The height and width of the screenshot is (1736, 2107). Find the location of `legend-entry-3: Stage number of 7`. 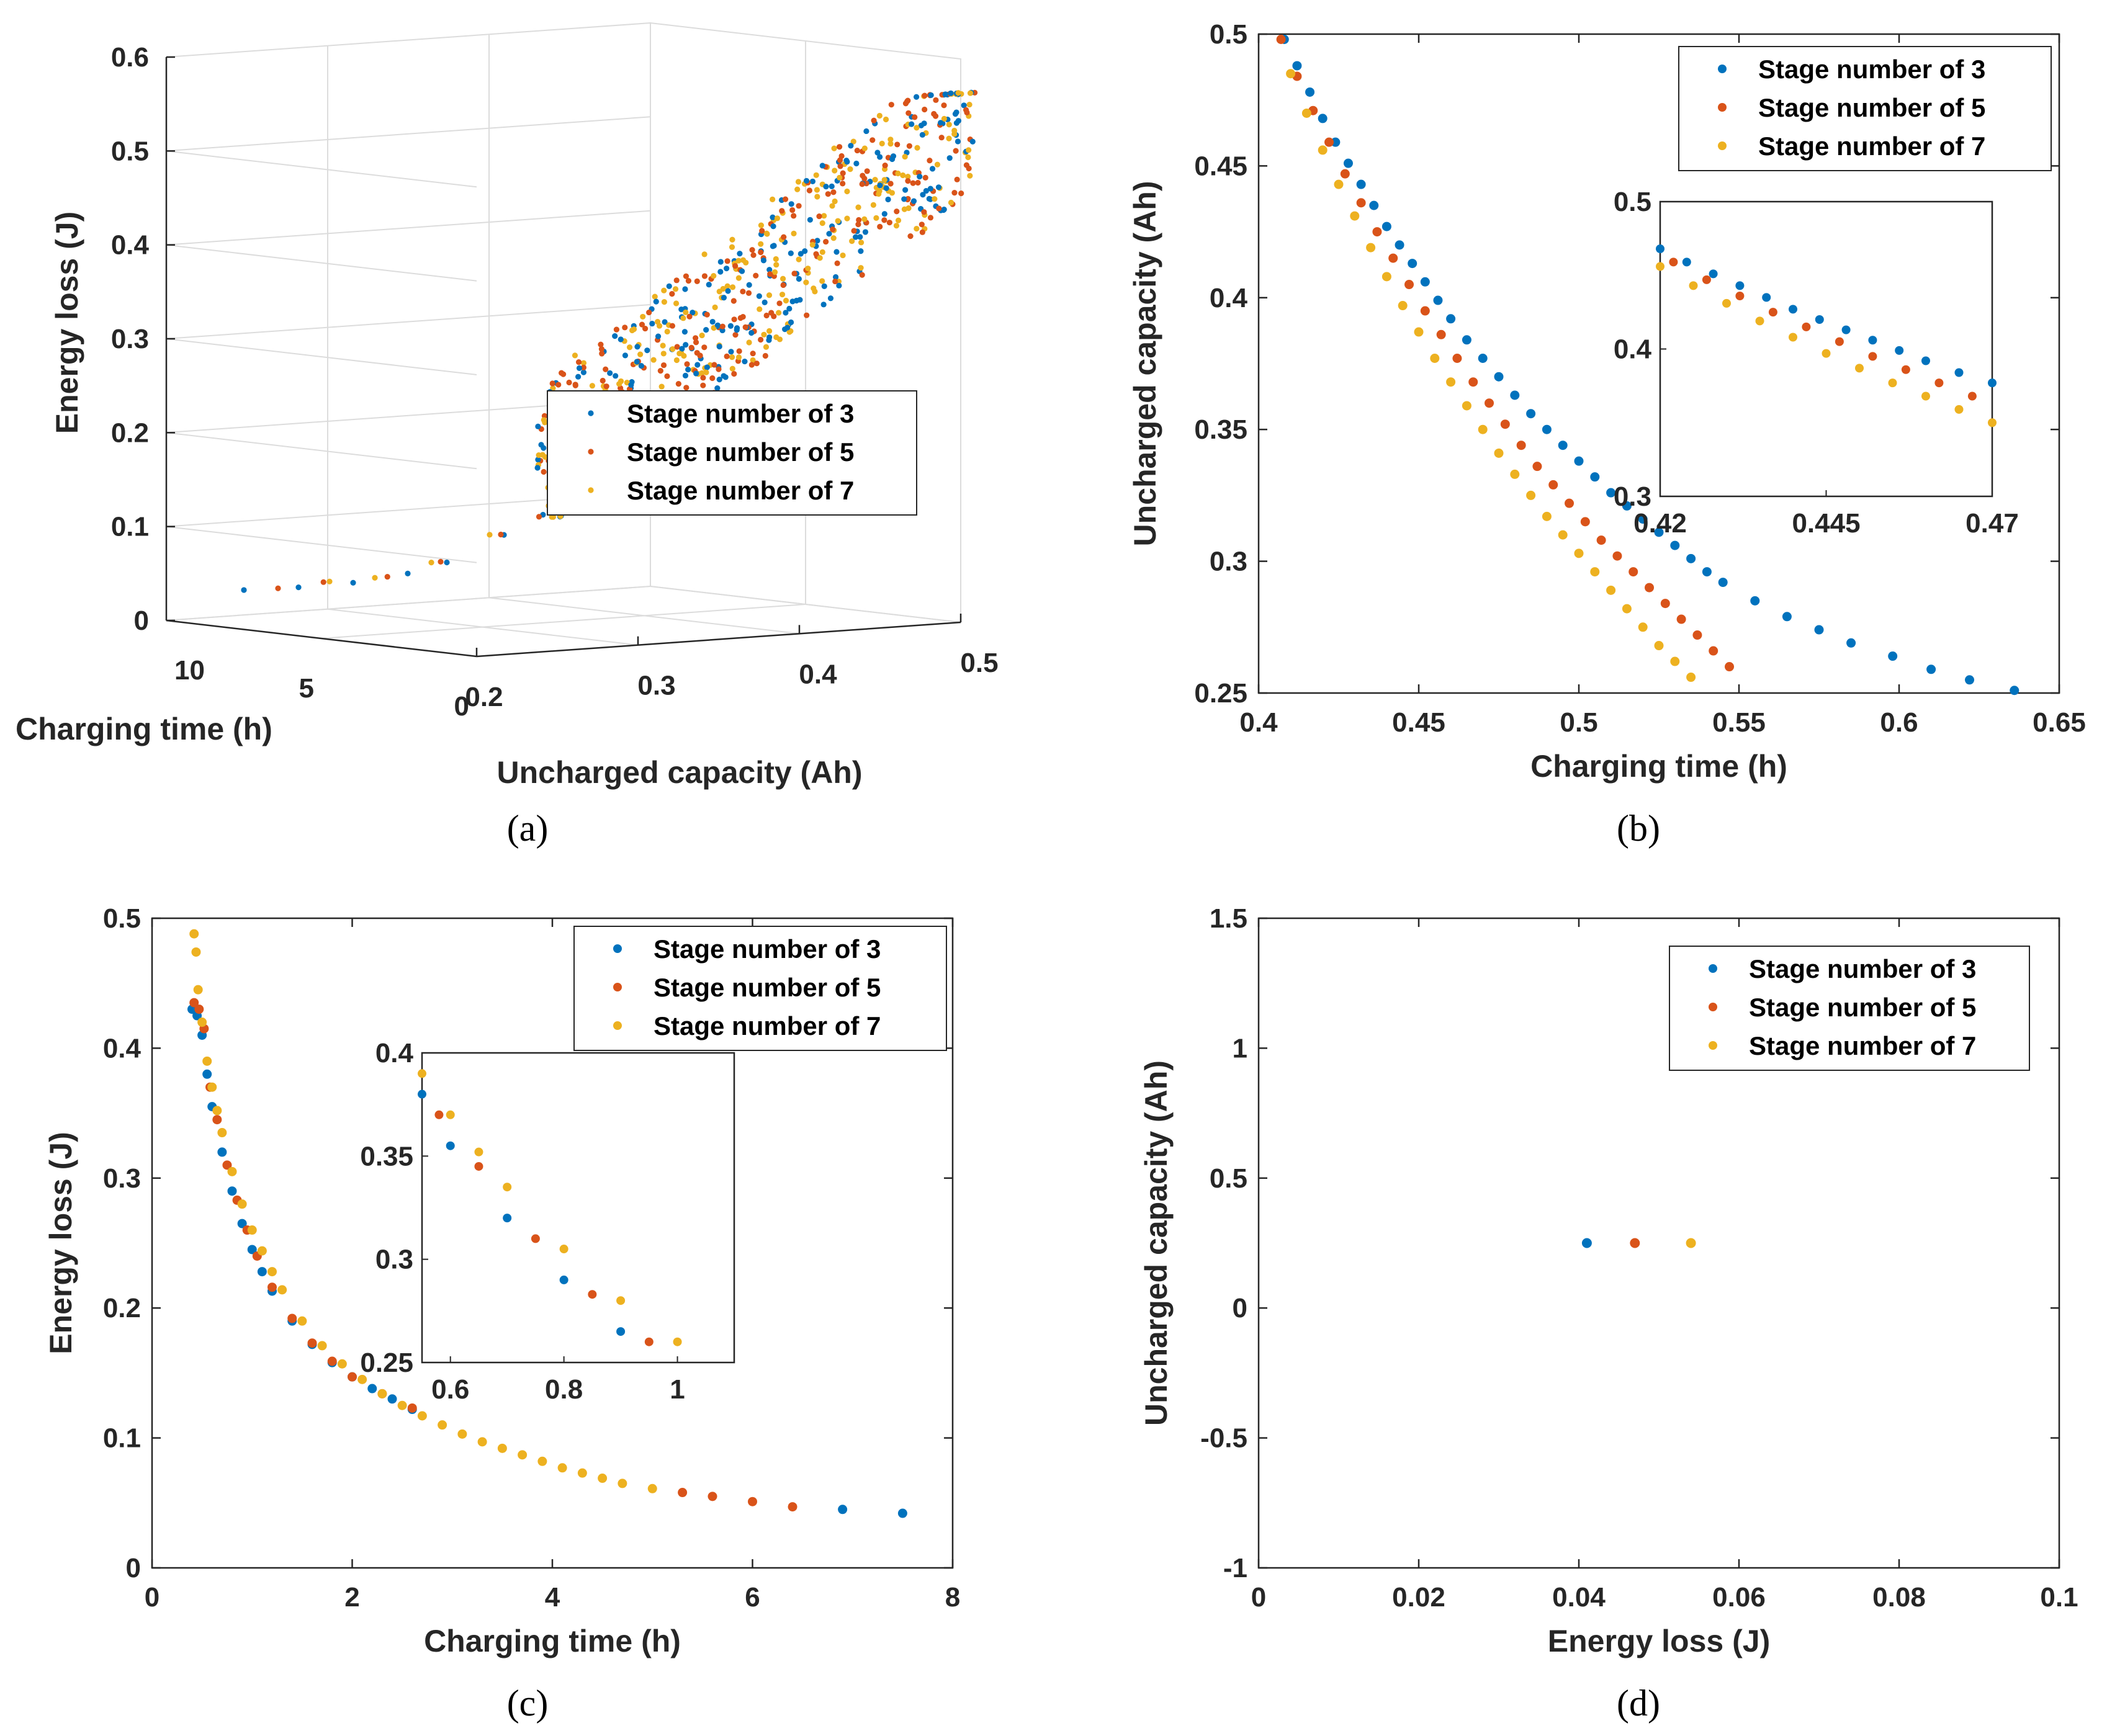

legend-entry-3: Stage number of 7 is located at coordinates (1862, 1045).